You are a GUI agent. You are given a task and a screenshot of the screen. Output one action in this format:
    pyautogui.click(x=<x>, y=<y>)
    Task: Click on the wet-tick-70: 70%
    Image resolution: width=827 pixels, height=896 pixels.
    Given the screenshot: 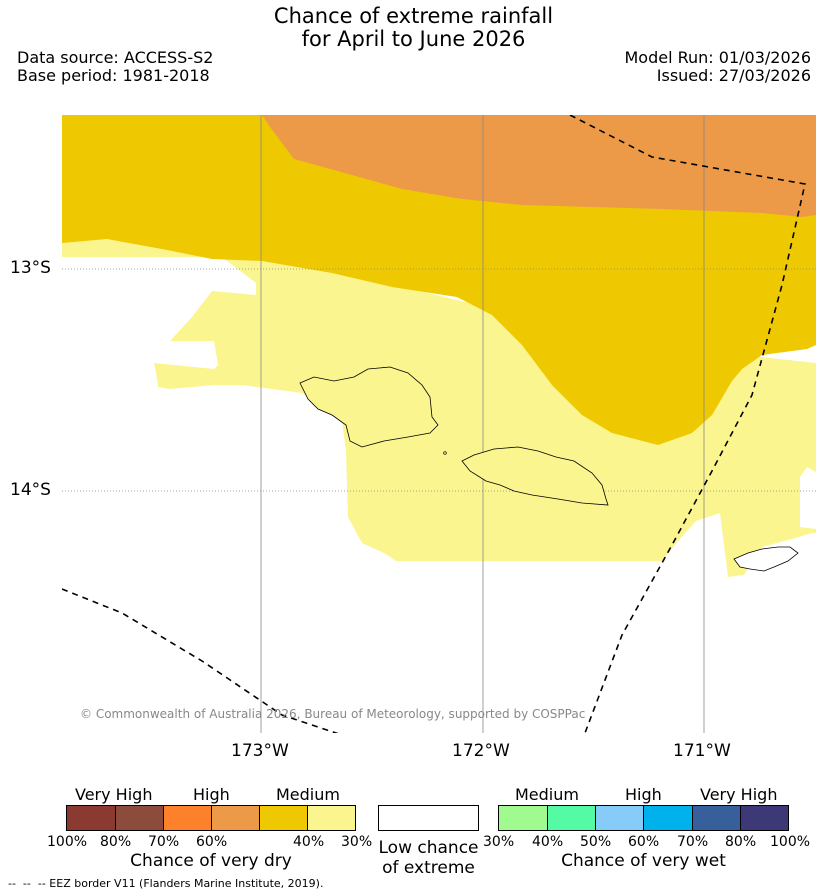 What is the action you would take?
    pyautogui.click(x=693, y=842)
    